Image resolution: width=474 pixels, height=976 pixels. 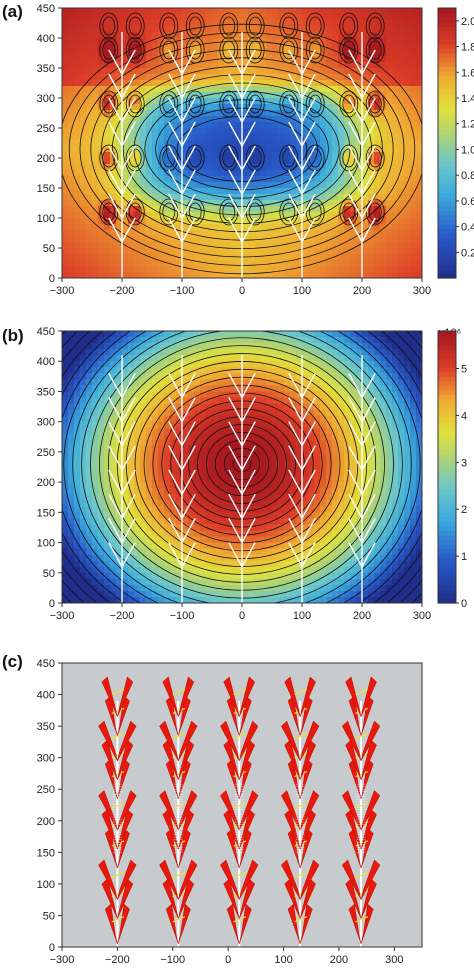 I want to click on a-x-tick-label: 100, so click(x=302, y=291).